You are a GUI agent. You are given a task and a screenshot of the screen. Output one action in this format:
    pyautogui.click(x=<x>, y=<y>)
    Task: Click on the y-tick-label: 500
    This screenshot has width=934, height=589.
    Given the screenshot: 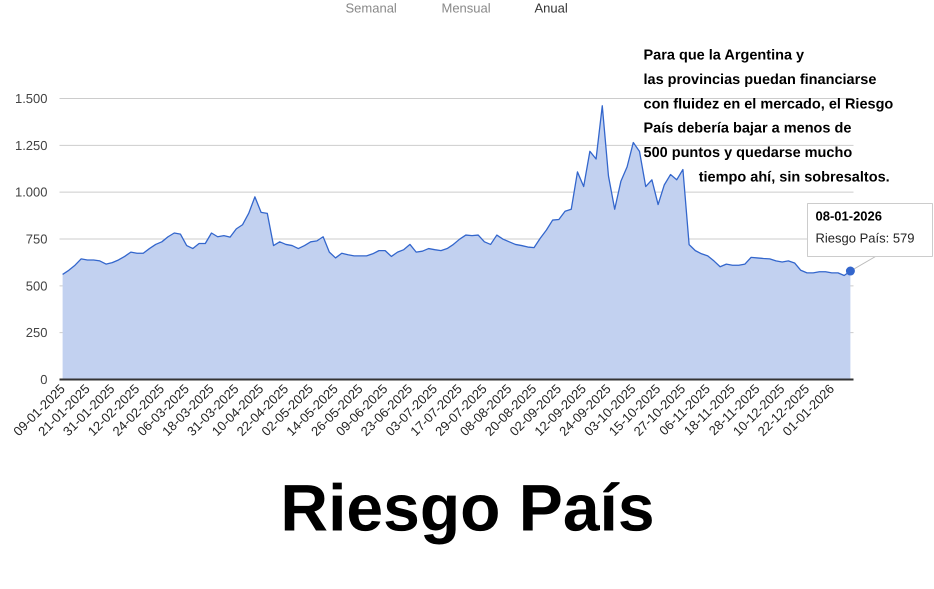 What is the action you would take?
    pyautogui.click(x=37, y=286)
    